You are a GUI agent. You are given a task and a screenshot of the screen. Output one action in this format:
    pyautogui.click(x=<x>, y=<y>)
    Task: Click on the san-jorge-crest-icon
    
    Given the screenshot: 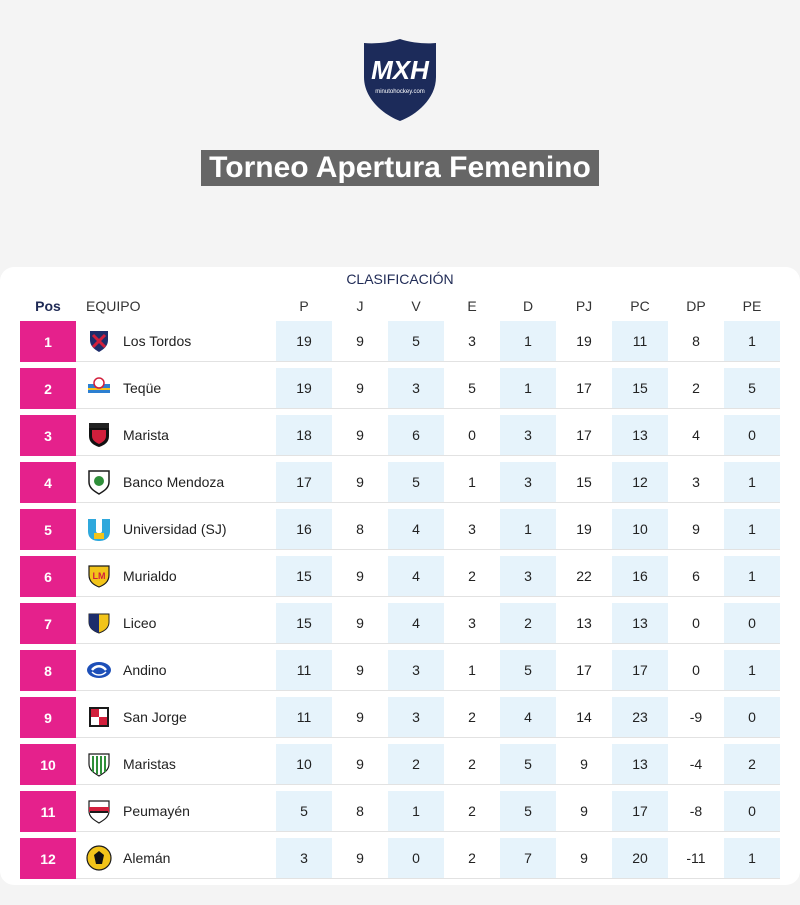 What is the action you would take?
    pyautogui.click(x=99, y=717)
    